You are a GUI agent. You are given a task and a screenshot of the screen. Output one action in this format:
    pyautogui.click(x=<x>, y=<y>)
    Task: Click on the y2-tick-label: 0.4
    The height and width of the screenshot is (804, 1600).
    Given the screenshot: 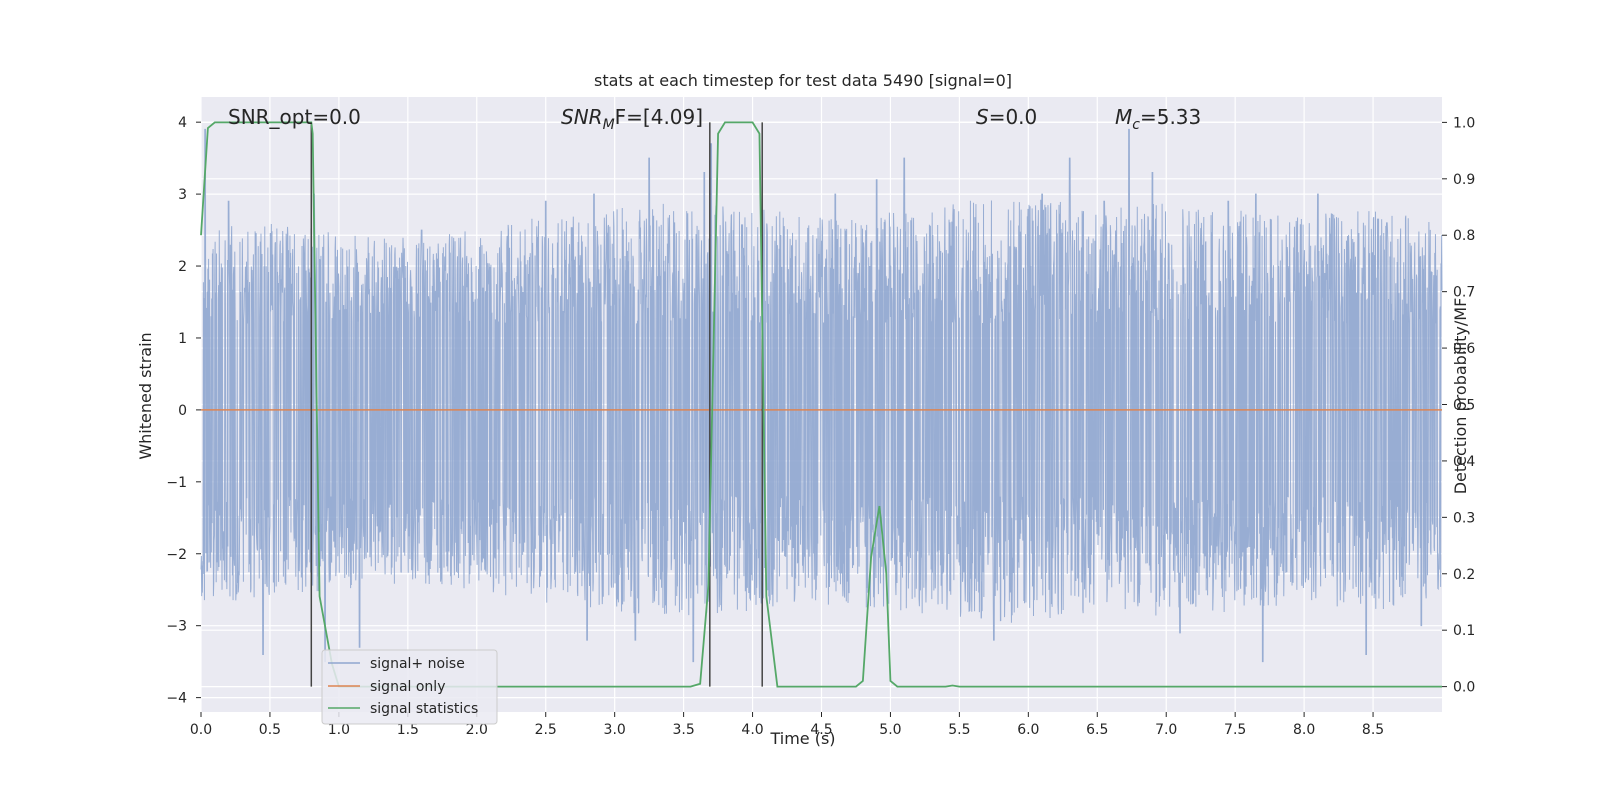 What is the action you would take?
    pyautogui.click(x=1464, y=462)
    